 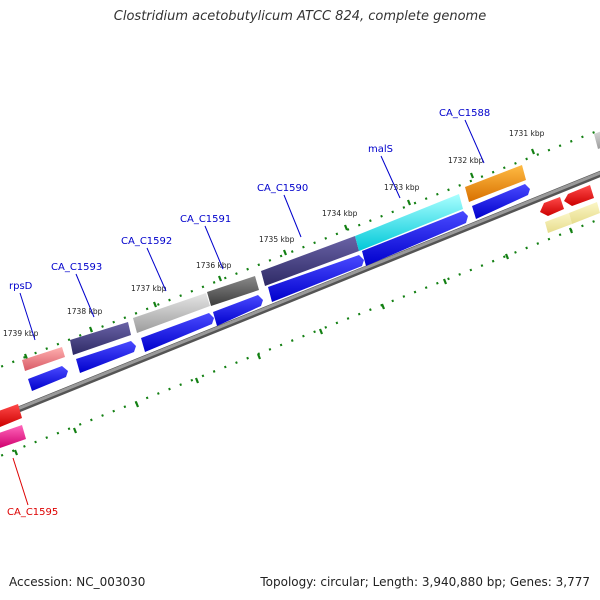 I want to click on scale-label-1738: 1738 kbp, so click(x=85, y=311).